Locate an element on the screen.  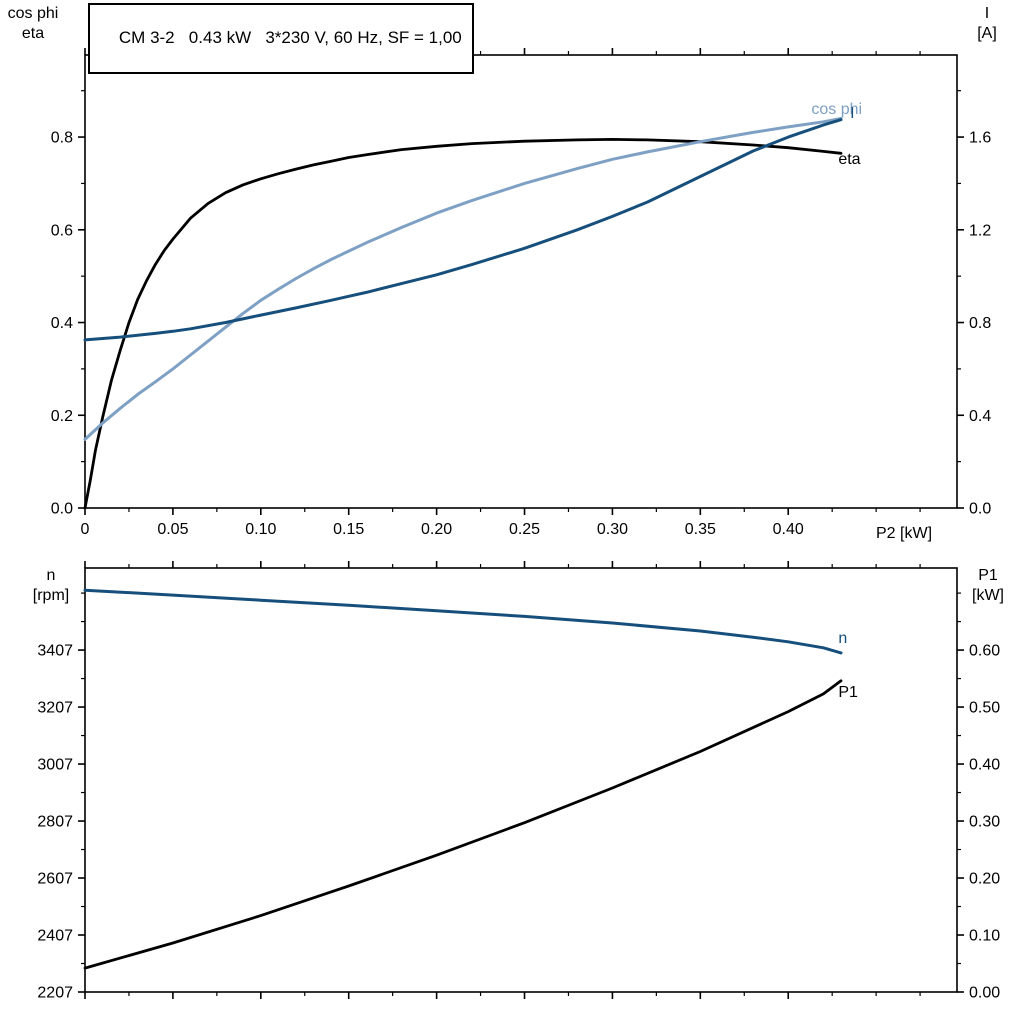
motor-top-x-tick-label: 0.20 is located at coordinates (436, 529).